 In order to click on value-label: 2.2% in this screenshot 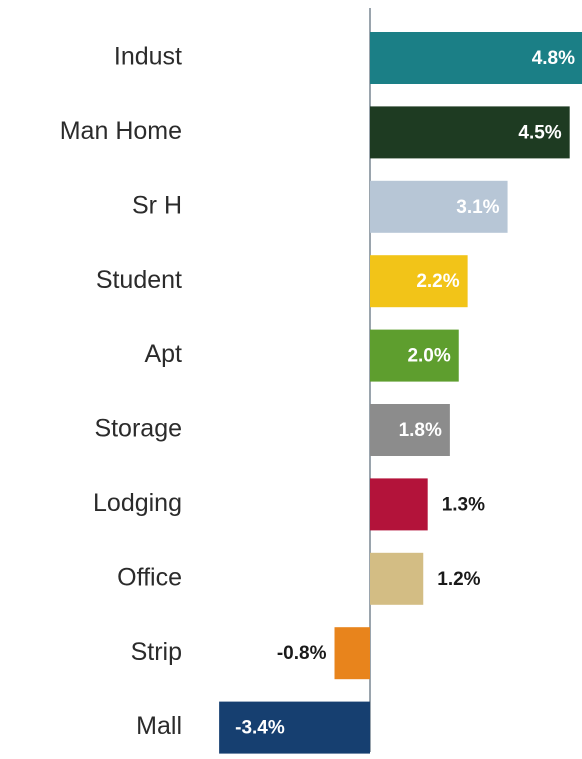, I will do `click(437, 281)`.